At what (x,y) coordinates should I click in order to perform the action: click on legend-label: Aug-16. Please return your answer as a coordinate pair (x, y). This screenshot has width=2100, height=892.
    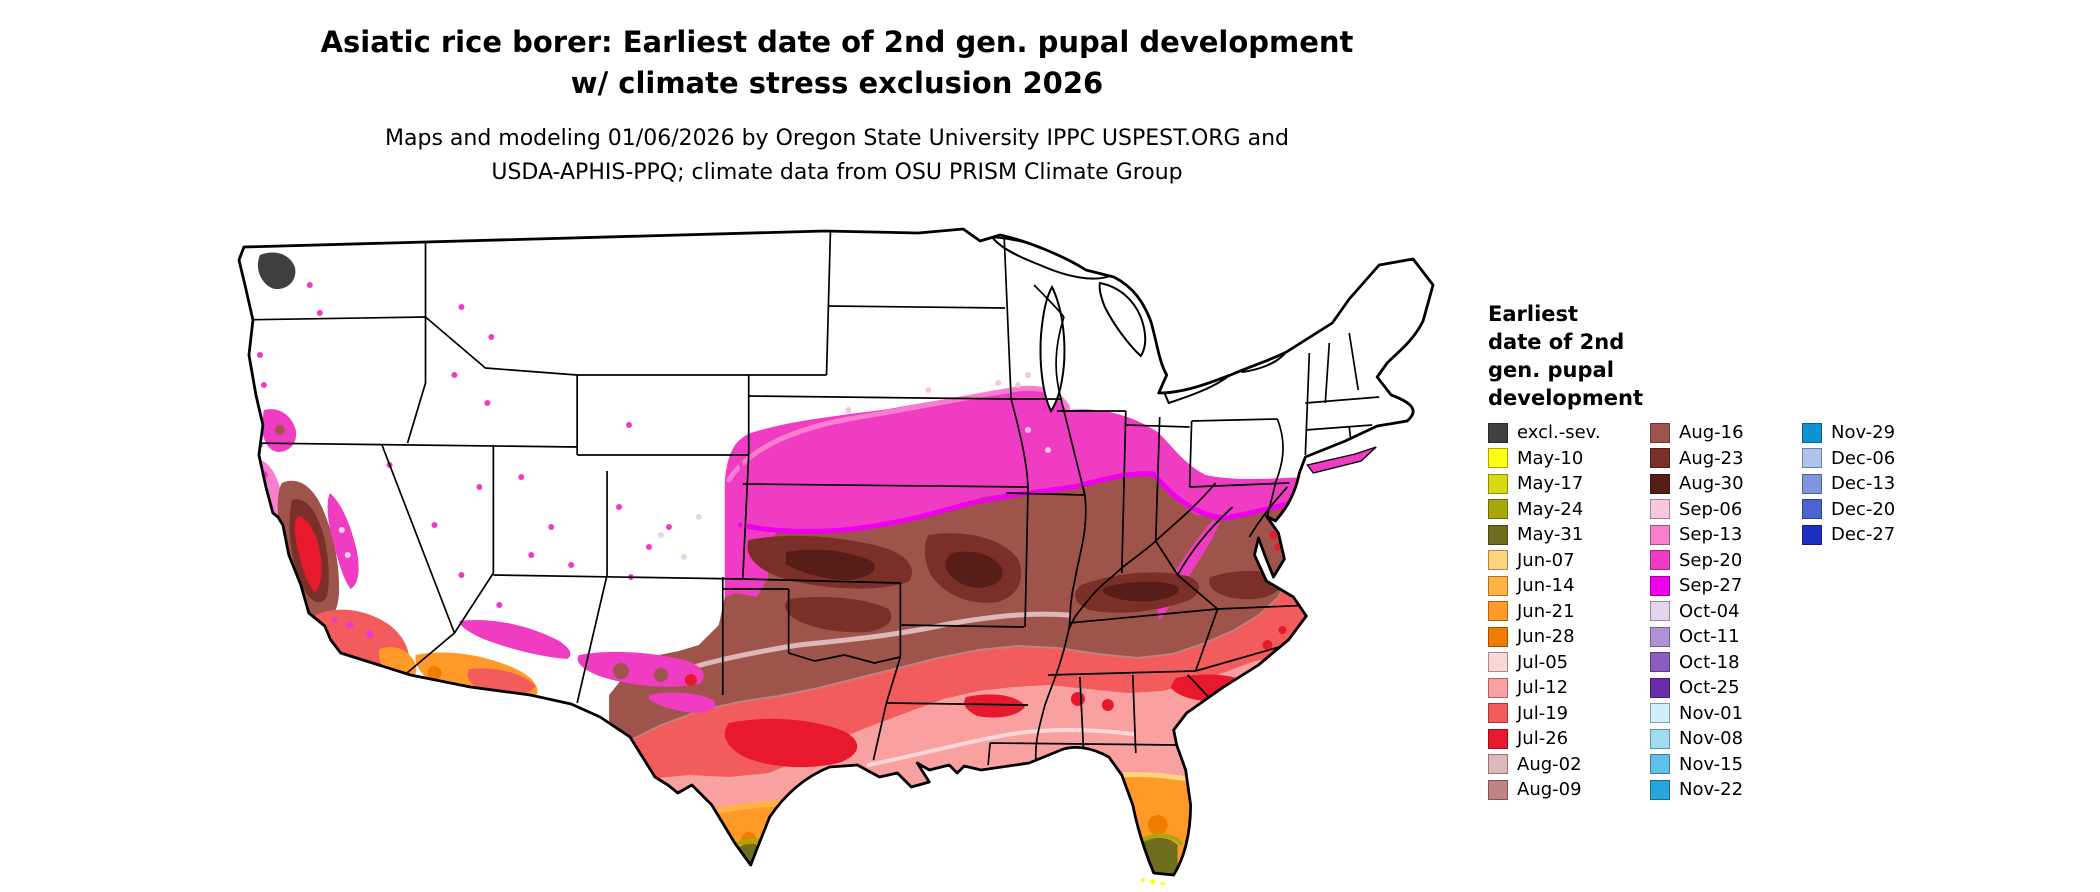
    Looking at the image, I should click on (1711, 433).